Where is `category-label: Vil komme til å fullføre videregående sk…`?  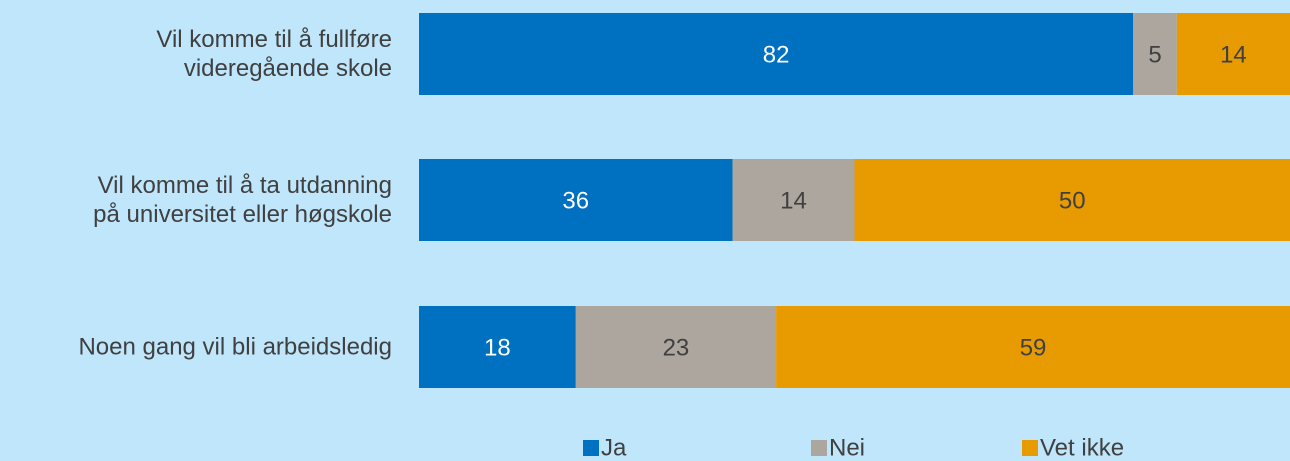
category-label: Vil komme til å fullføre videregående sk… is located at coordinates (274, 54).